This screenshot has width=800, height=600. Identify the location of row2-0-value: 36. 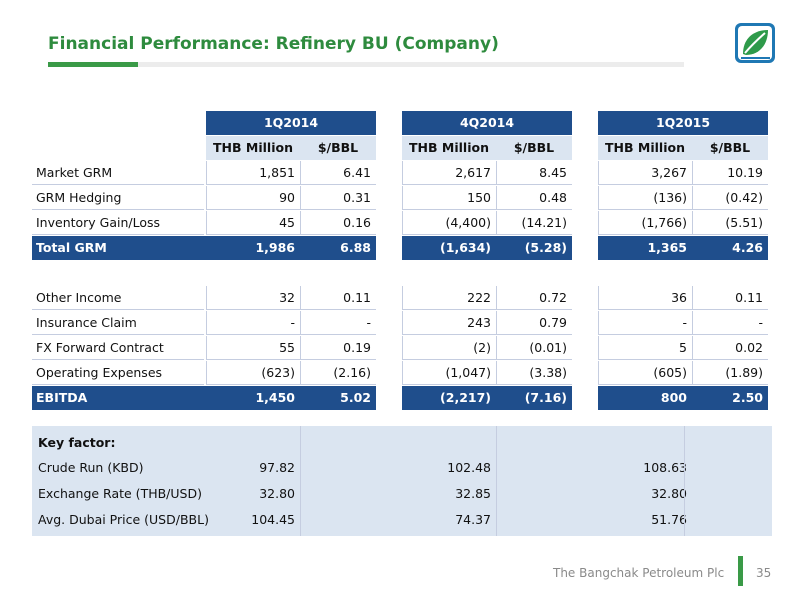
(645, 298).